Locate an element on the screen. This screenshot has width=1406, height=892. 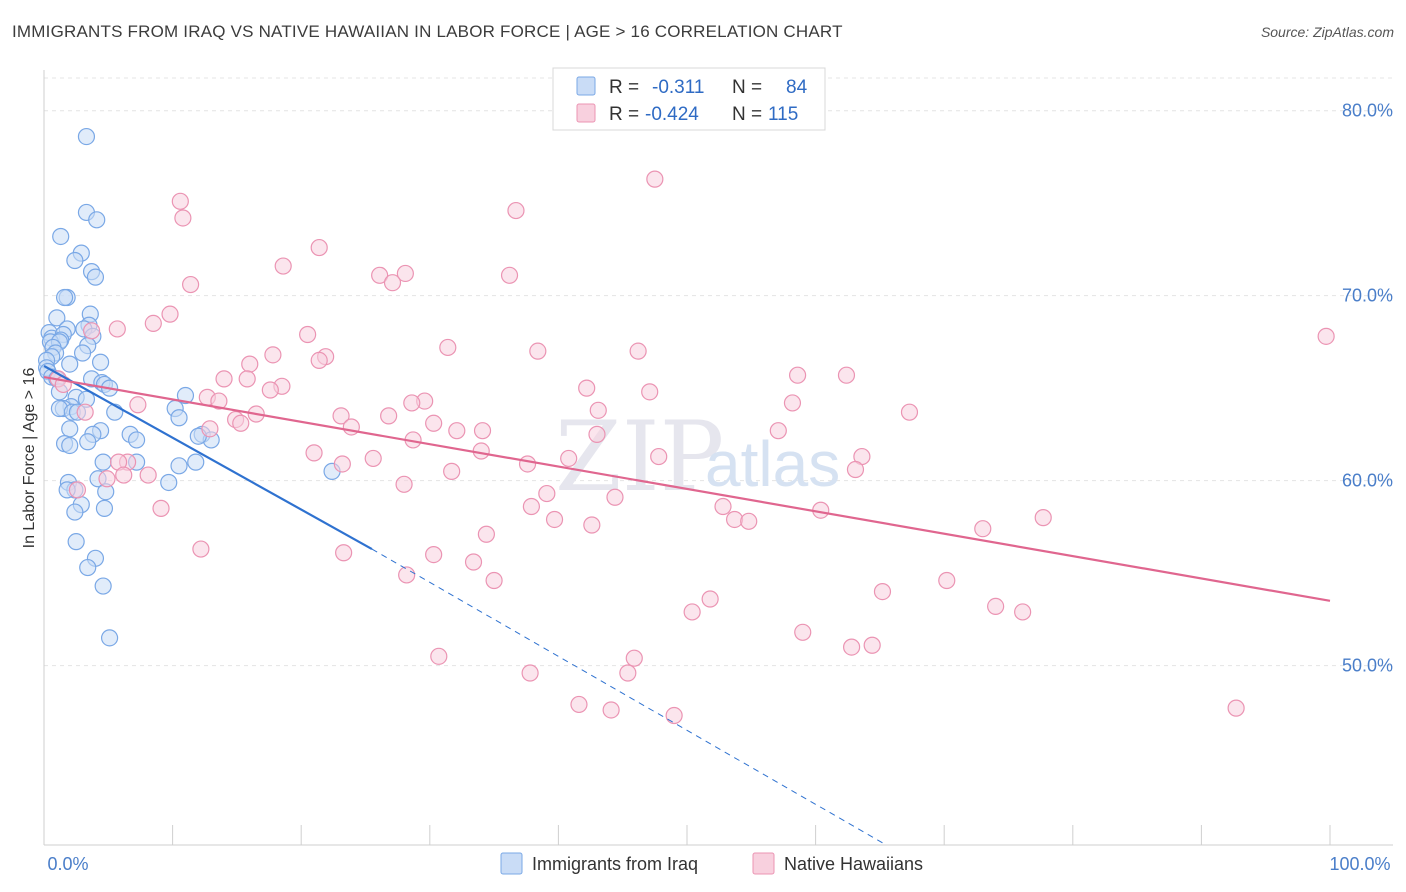
bottom-legend-label-hawaiian: Native Hawaiians is located at coordinates (853, 864).